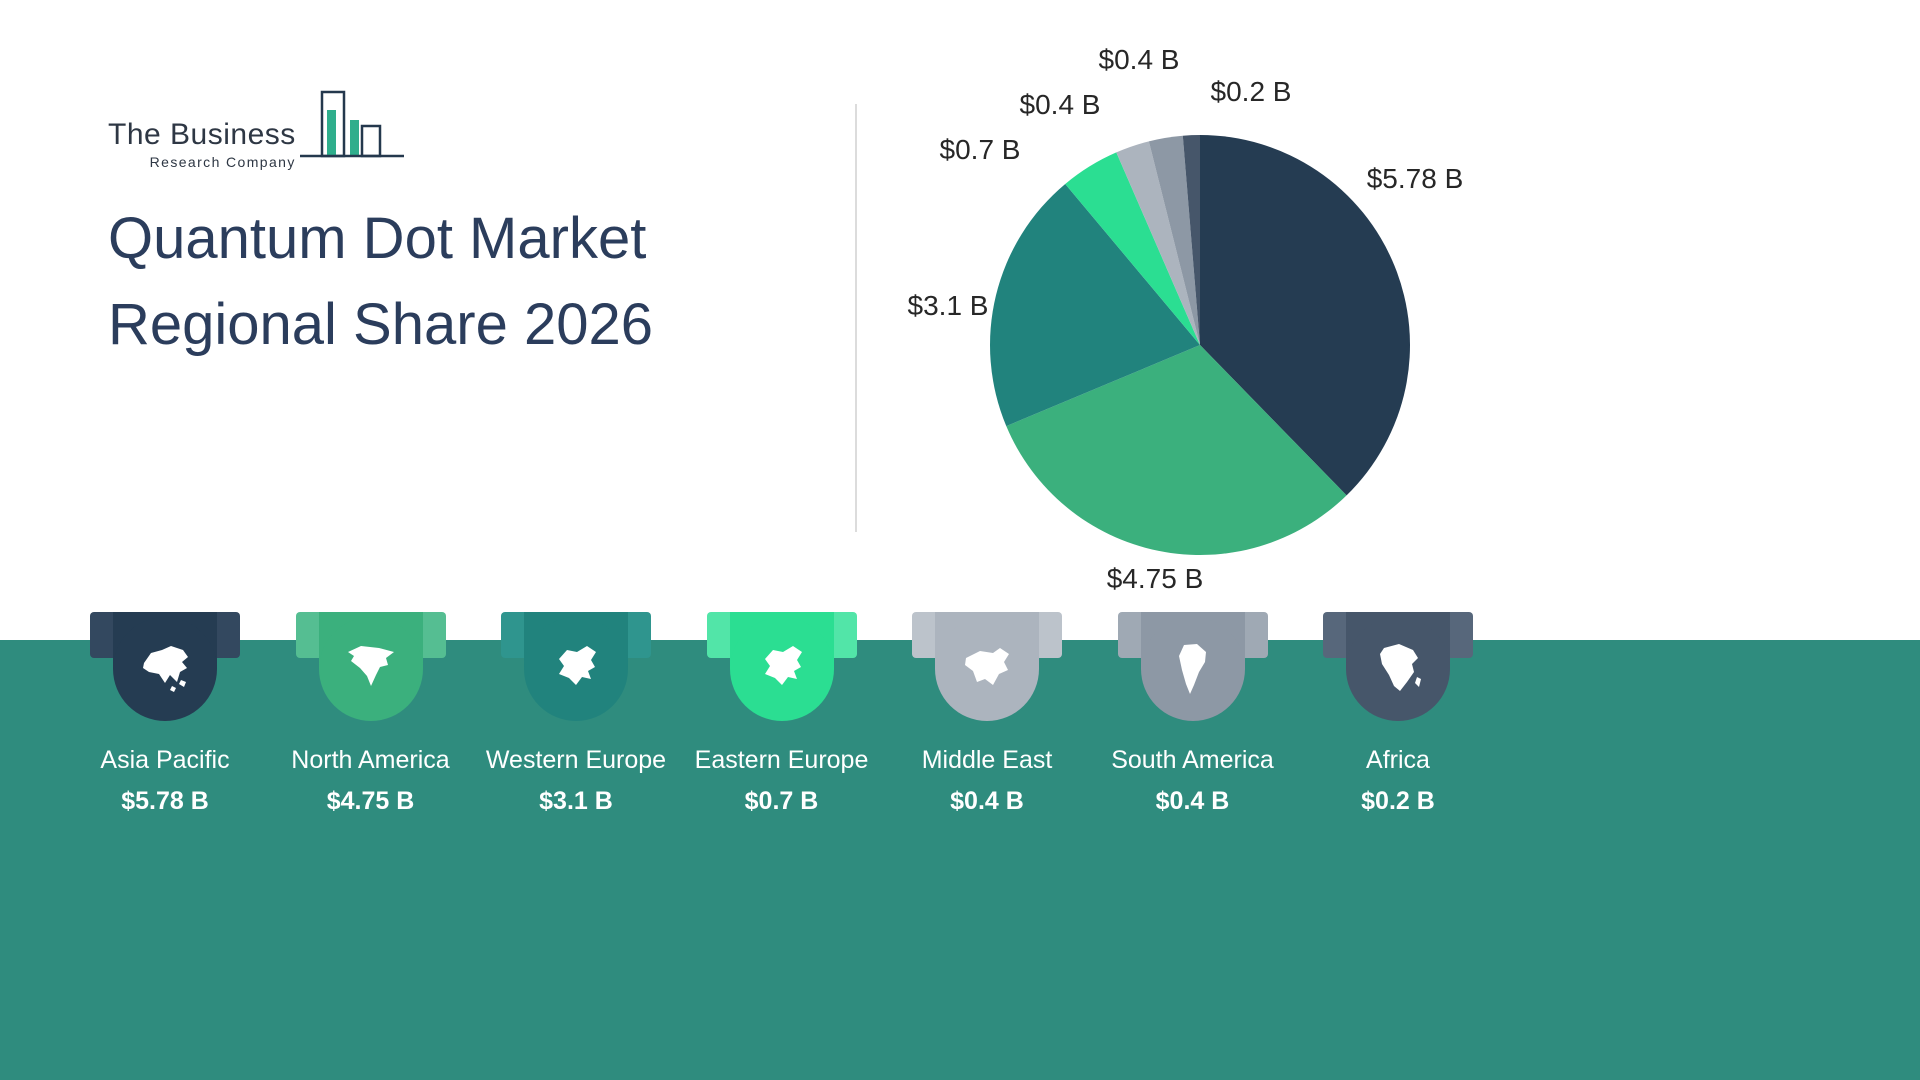 Image resolution: width=1920 pixels, height=1080 pixels. I want to click on region-item-asia-pacific: Asia Pacific $5.78 B, so click(165, 714).